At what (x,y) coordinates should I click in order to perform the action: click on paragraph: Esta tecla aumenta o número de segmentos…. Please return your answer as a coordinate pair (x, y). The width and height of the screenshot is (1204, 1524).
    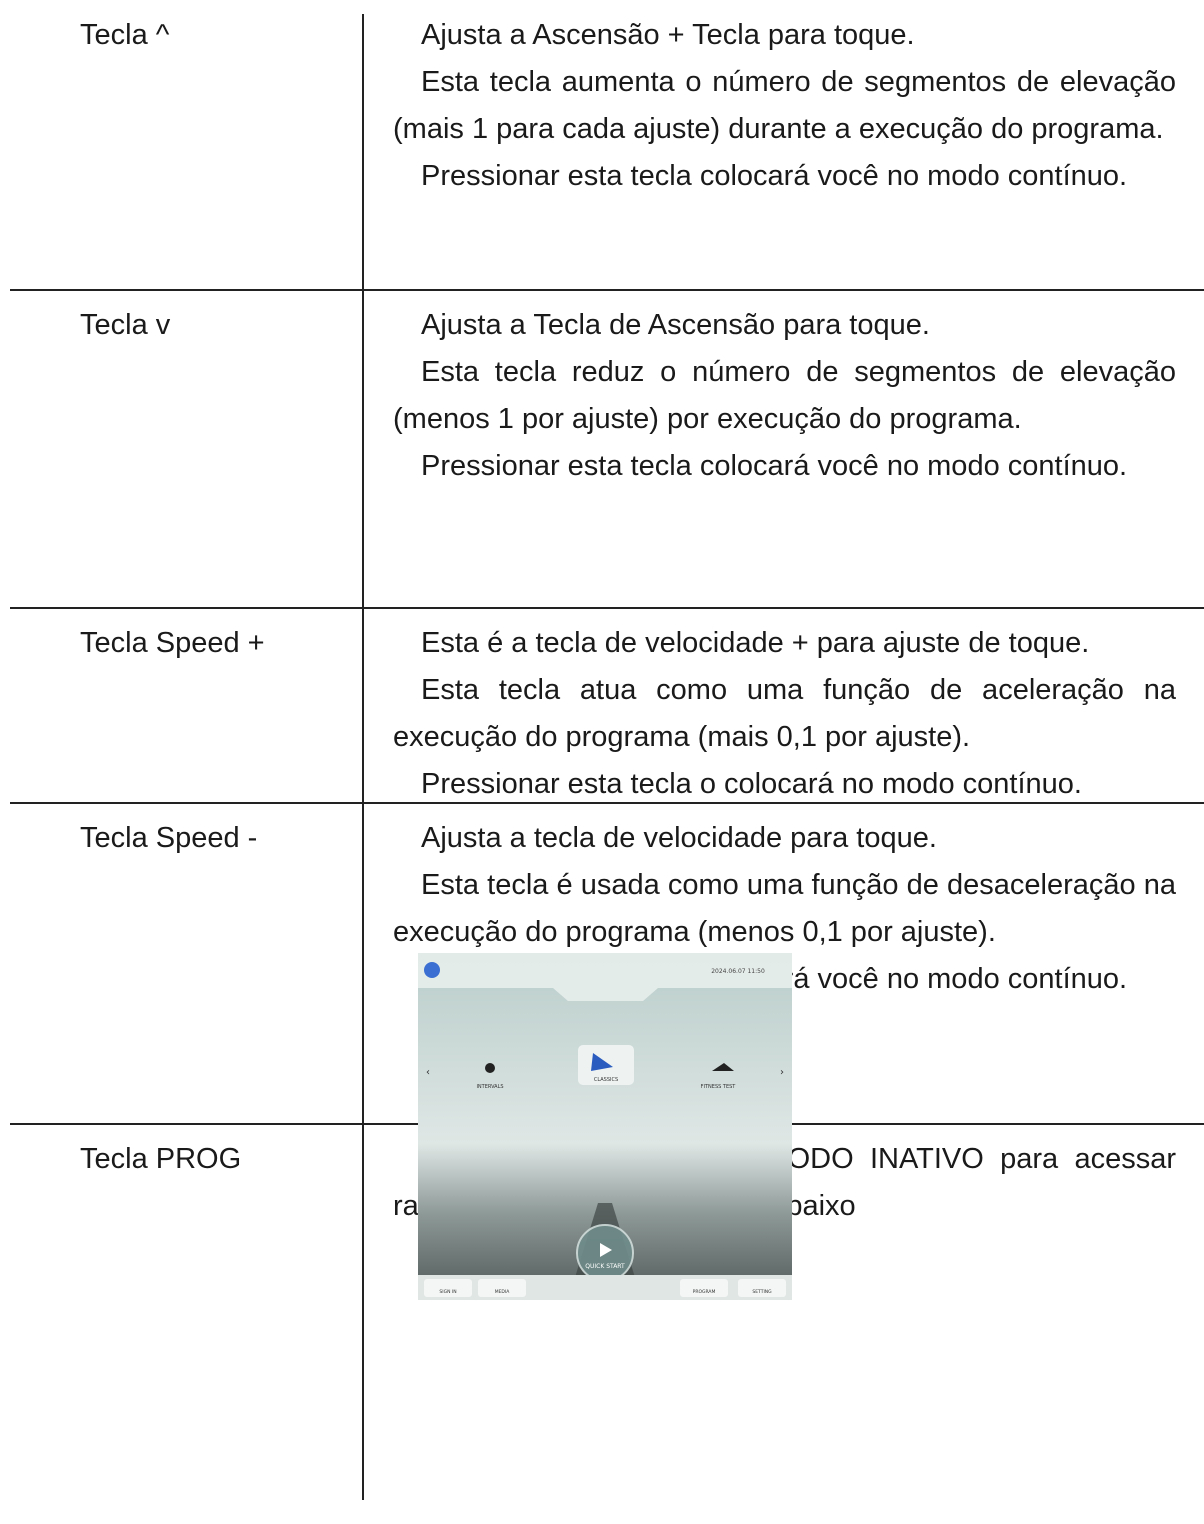
    Looking at the image, I should click on (784, 105).